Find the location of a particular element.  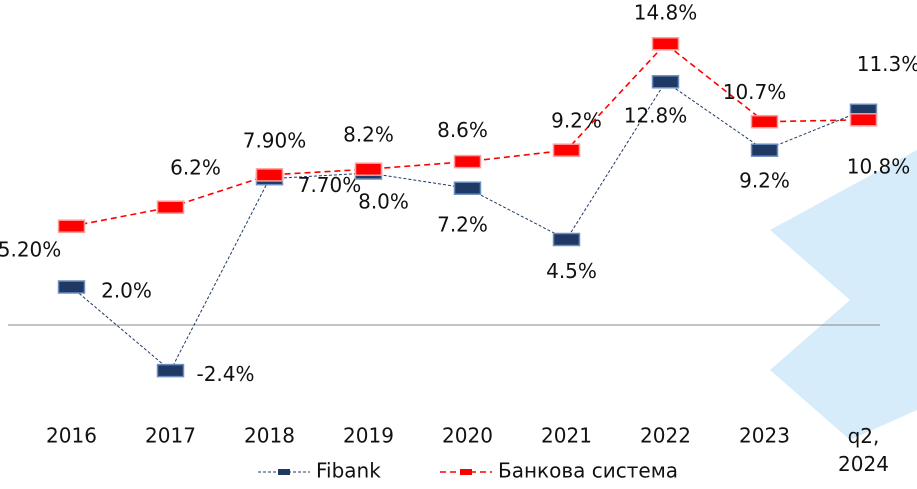

x-tick-label: 2022 is located at coordinates (665, 436).